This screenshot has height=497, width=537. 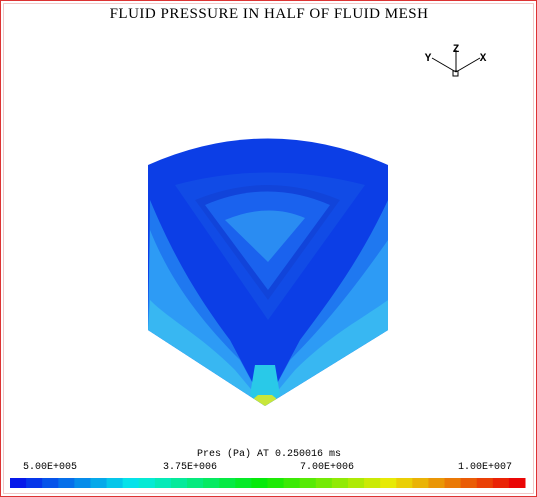 I want to click on axis-triad: Y Z X, so click(x=456, y=60).